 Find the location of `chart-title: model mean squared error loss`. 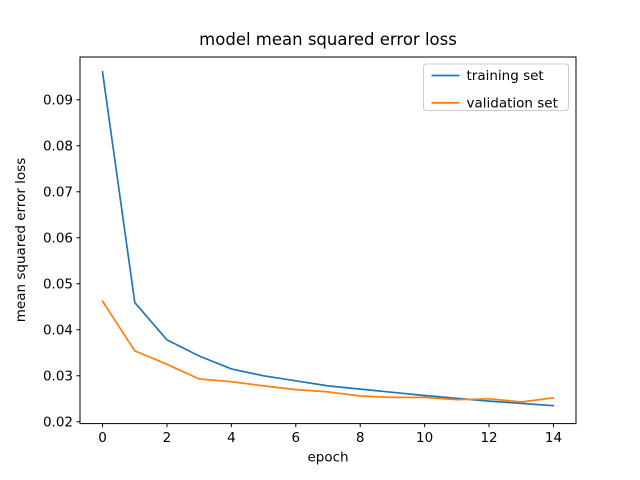

chart-title: model mean squared error loss is located at coordinates (328, 39).